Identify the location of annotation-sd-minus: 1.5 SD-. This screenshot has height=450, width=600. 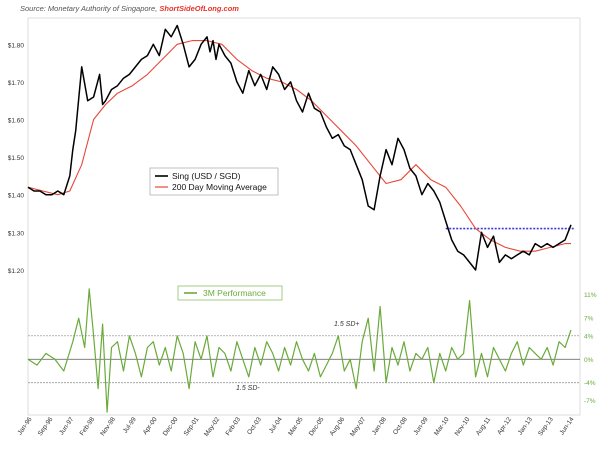
(248, 388).